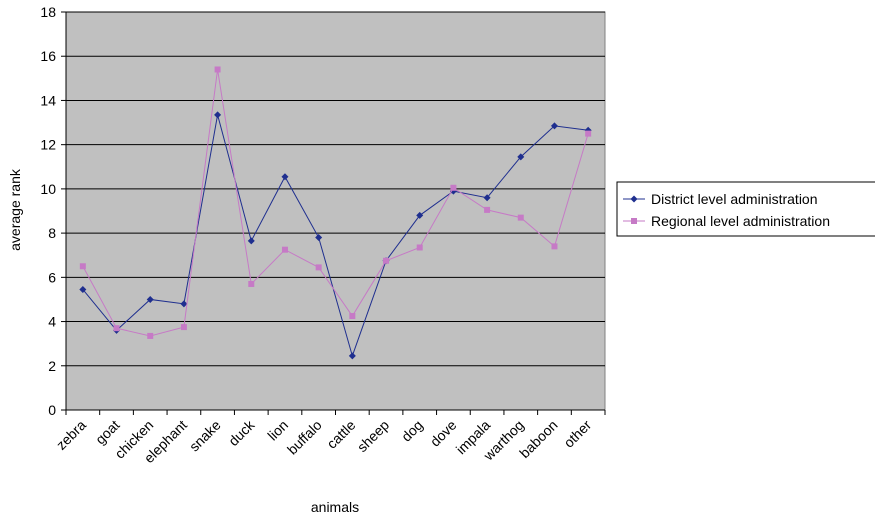  Describe the element at coordinates (52, 410) in the screenshot. I see `y-tick-label: 0` at that location.